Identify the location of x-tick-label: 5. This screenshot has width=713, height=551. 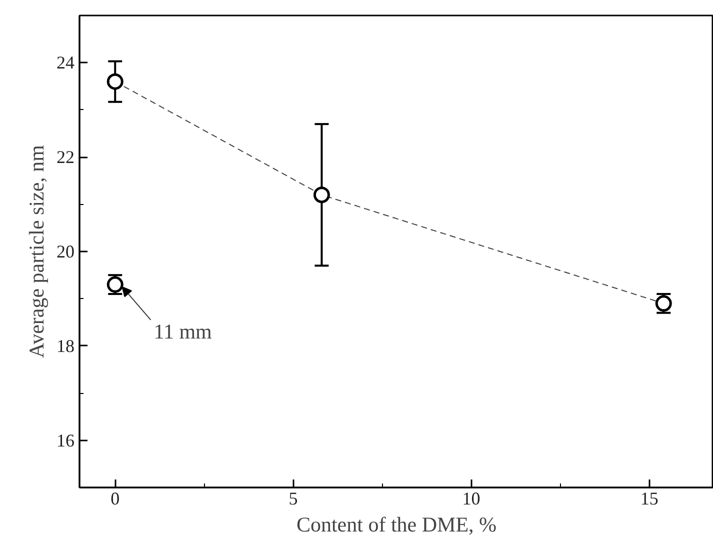
(293, 498).